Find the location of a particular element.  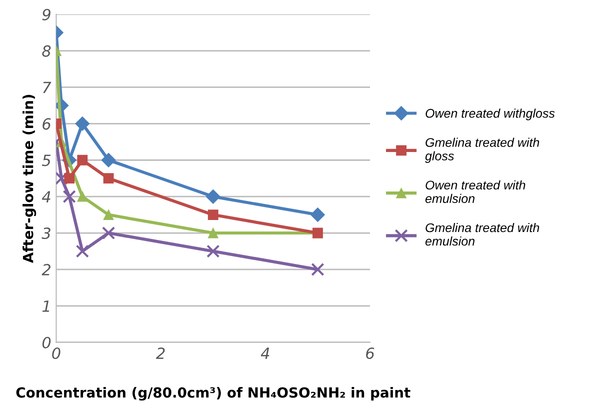

y-tick-label: 9 is located at coordinates (46, 14).